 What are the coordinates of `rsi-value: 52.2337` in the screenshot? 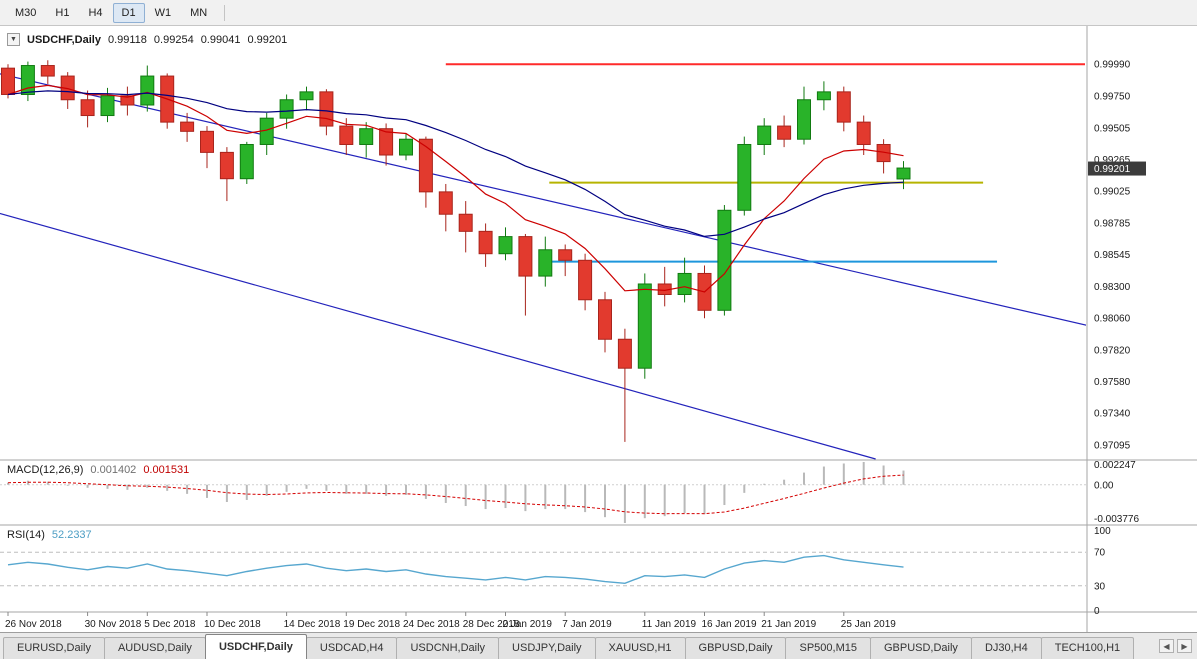 It's located at (71, 535).